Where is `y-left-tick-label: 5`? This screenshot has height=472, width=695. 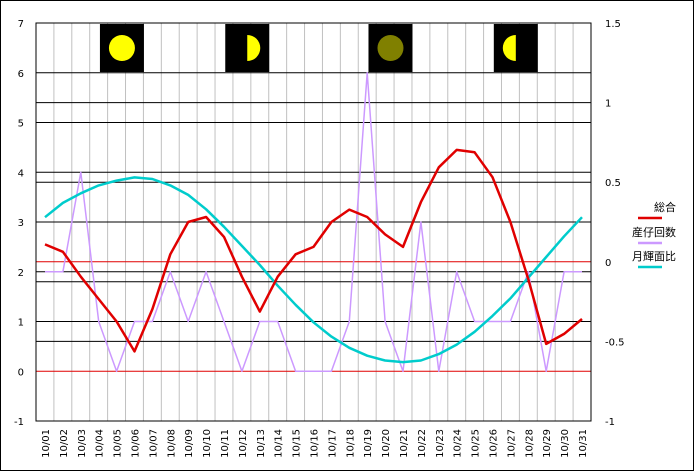
y-left-tick-label: 5 is located at coordinates (21, 124).